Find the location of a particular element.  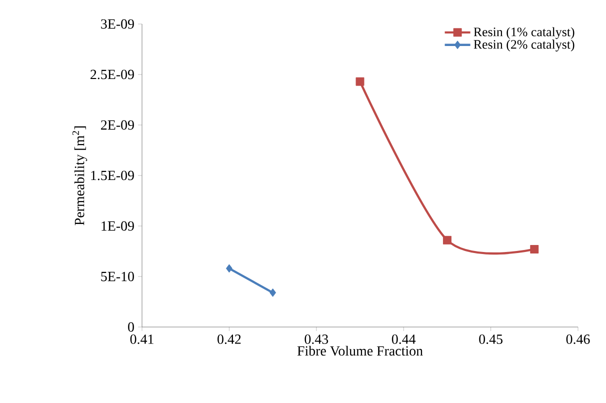

y-tick-label: 1.5E-09 is located at coordinates (112, 175).